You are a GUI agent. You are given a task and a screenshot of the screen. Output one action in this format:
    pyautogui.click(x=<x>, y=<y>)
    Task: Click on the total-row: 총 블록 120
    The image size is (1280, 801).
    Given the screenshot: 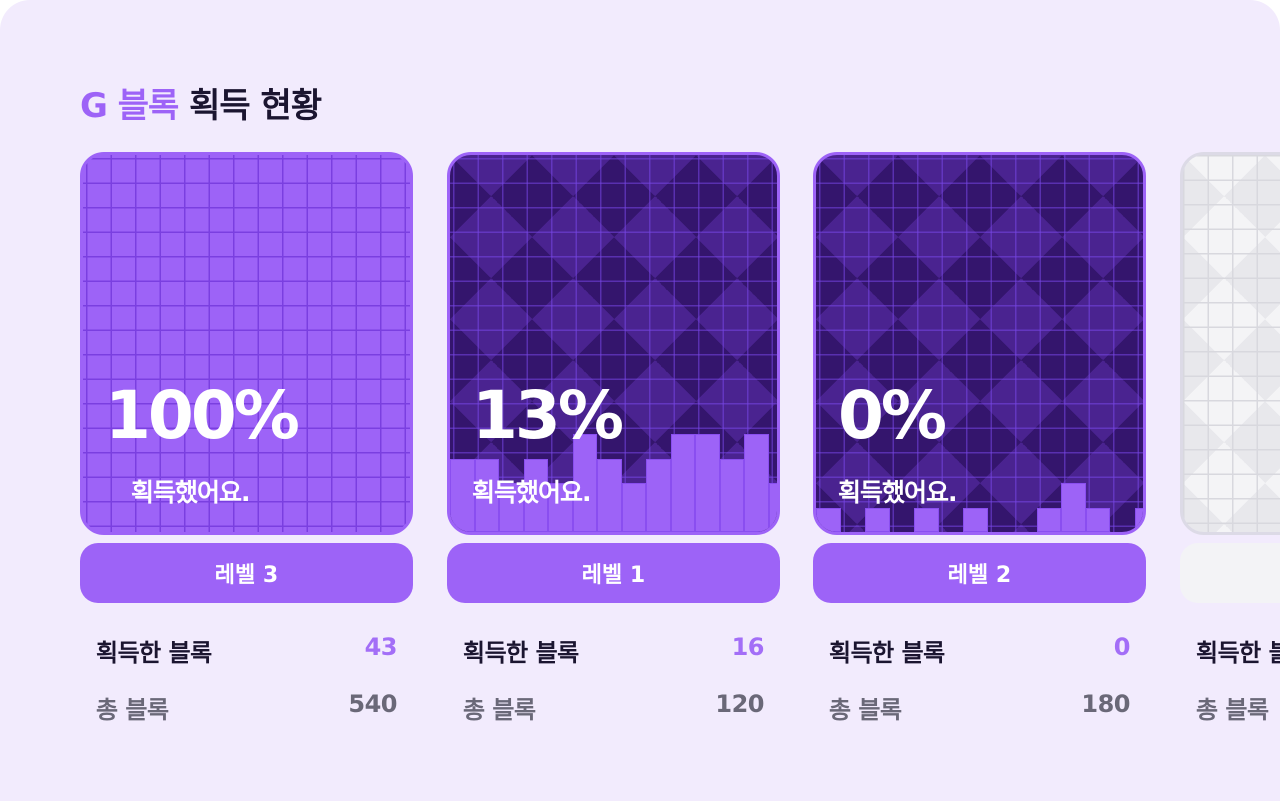 What is the action you would take?
    pyautogui.click(x=613, y=707)
    